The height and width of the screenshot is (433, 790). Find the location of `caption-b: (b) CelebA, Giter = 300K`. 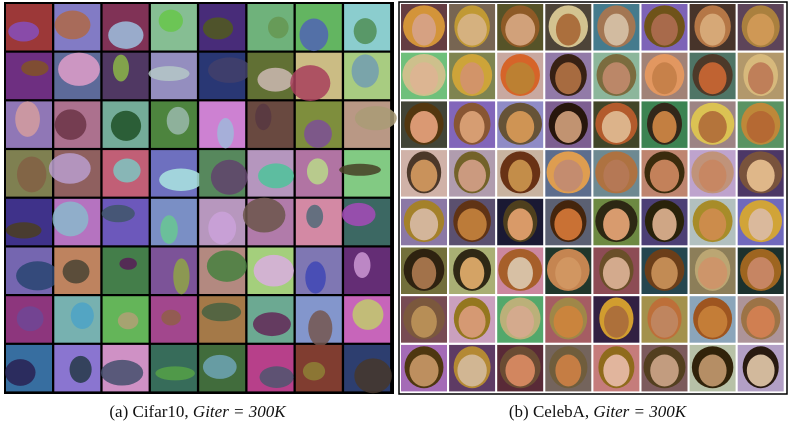

caption-b: (b) CelebA, Giter = 300K is located at coordinates (595, 412).